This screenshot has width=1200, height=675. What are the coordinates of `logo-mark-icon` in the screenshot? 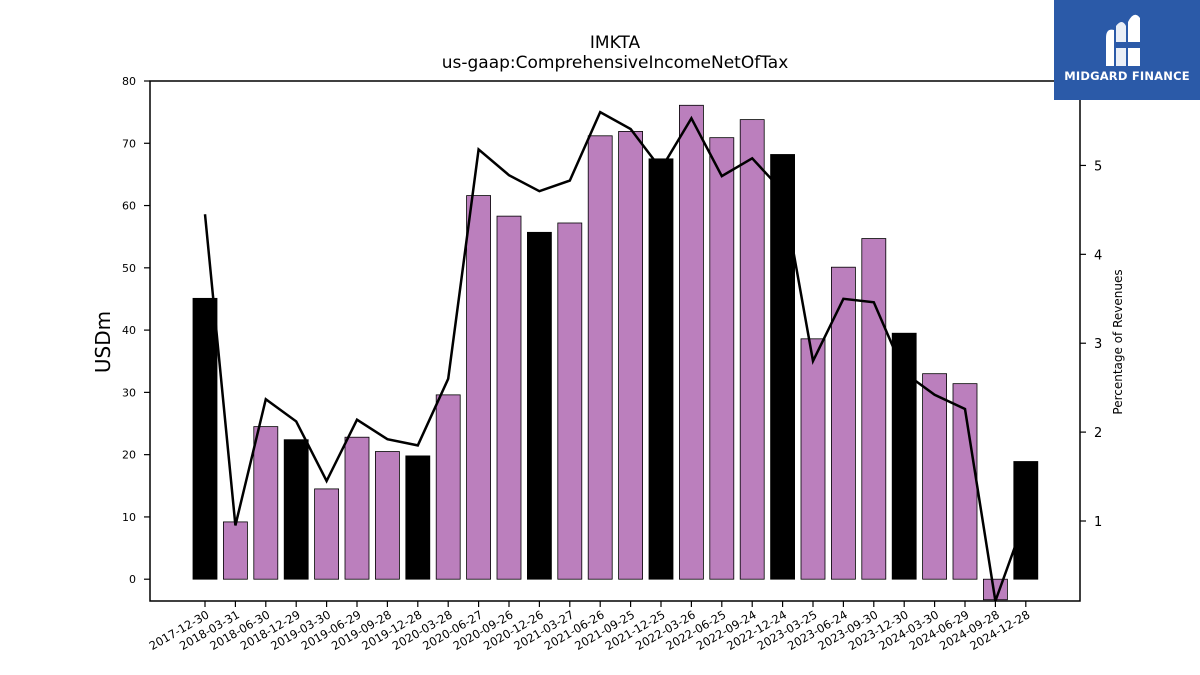 It's located at (1123, 40).